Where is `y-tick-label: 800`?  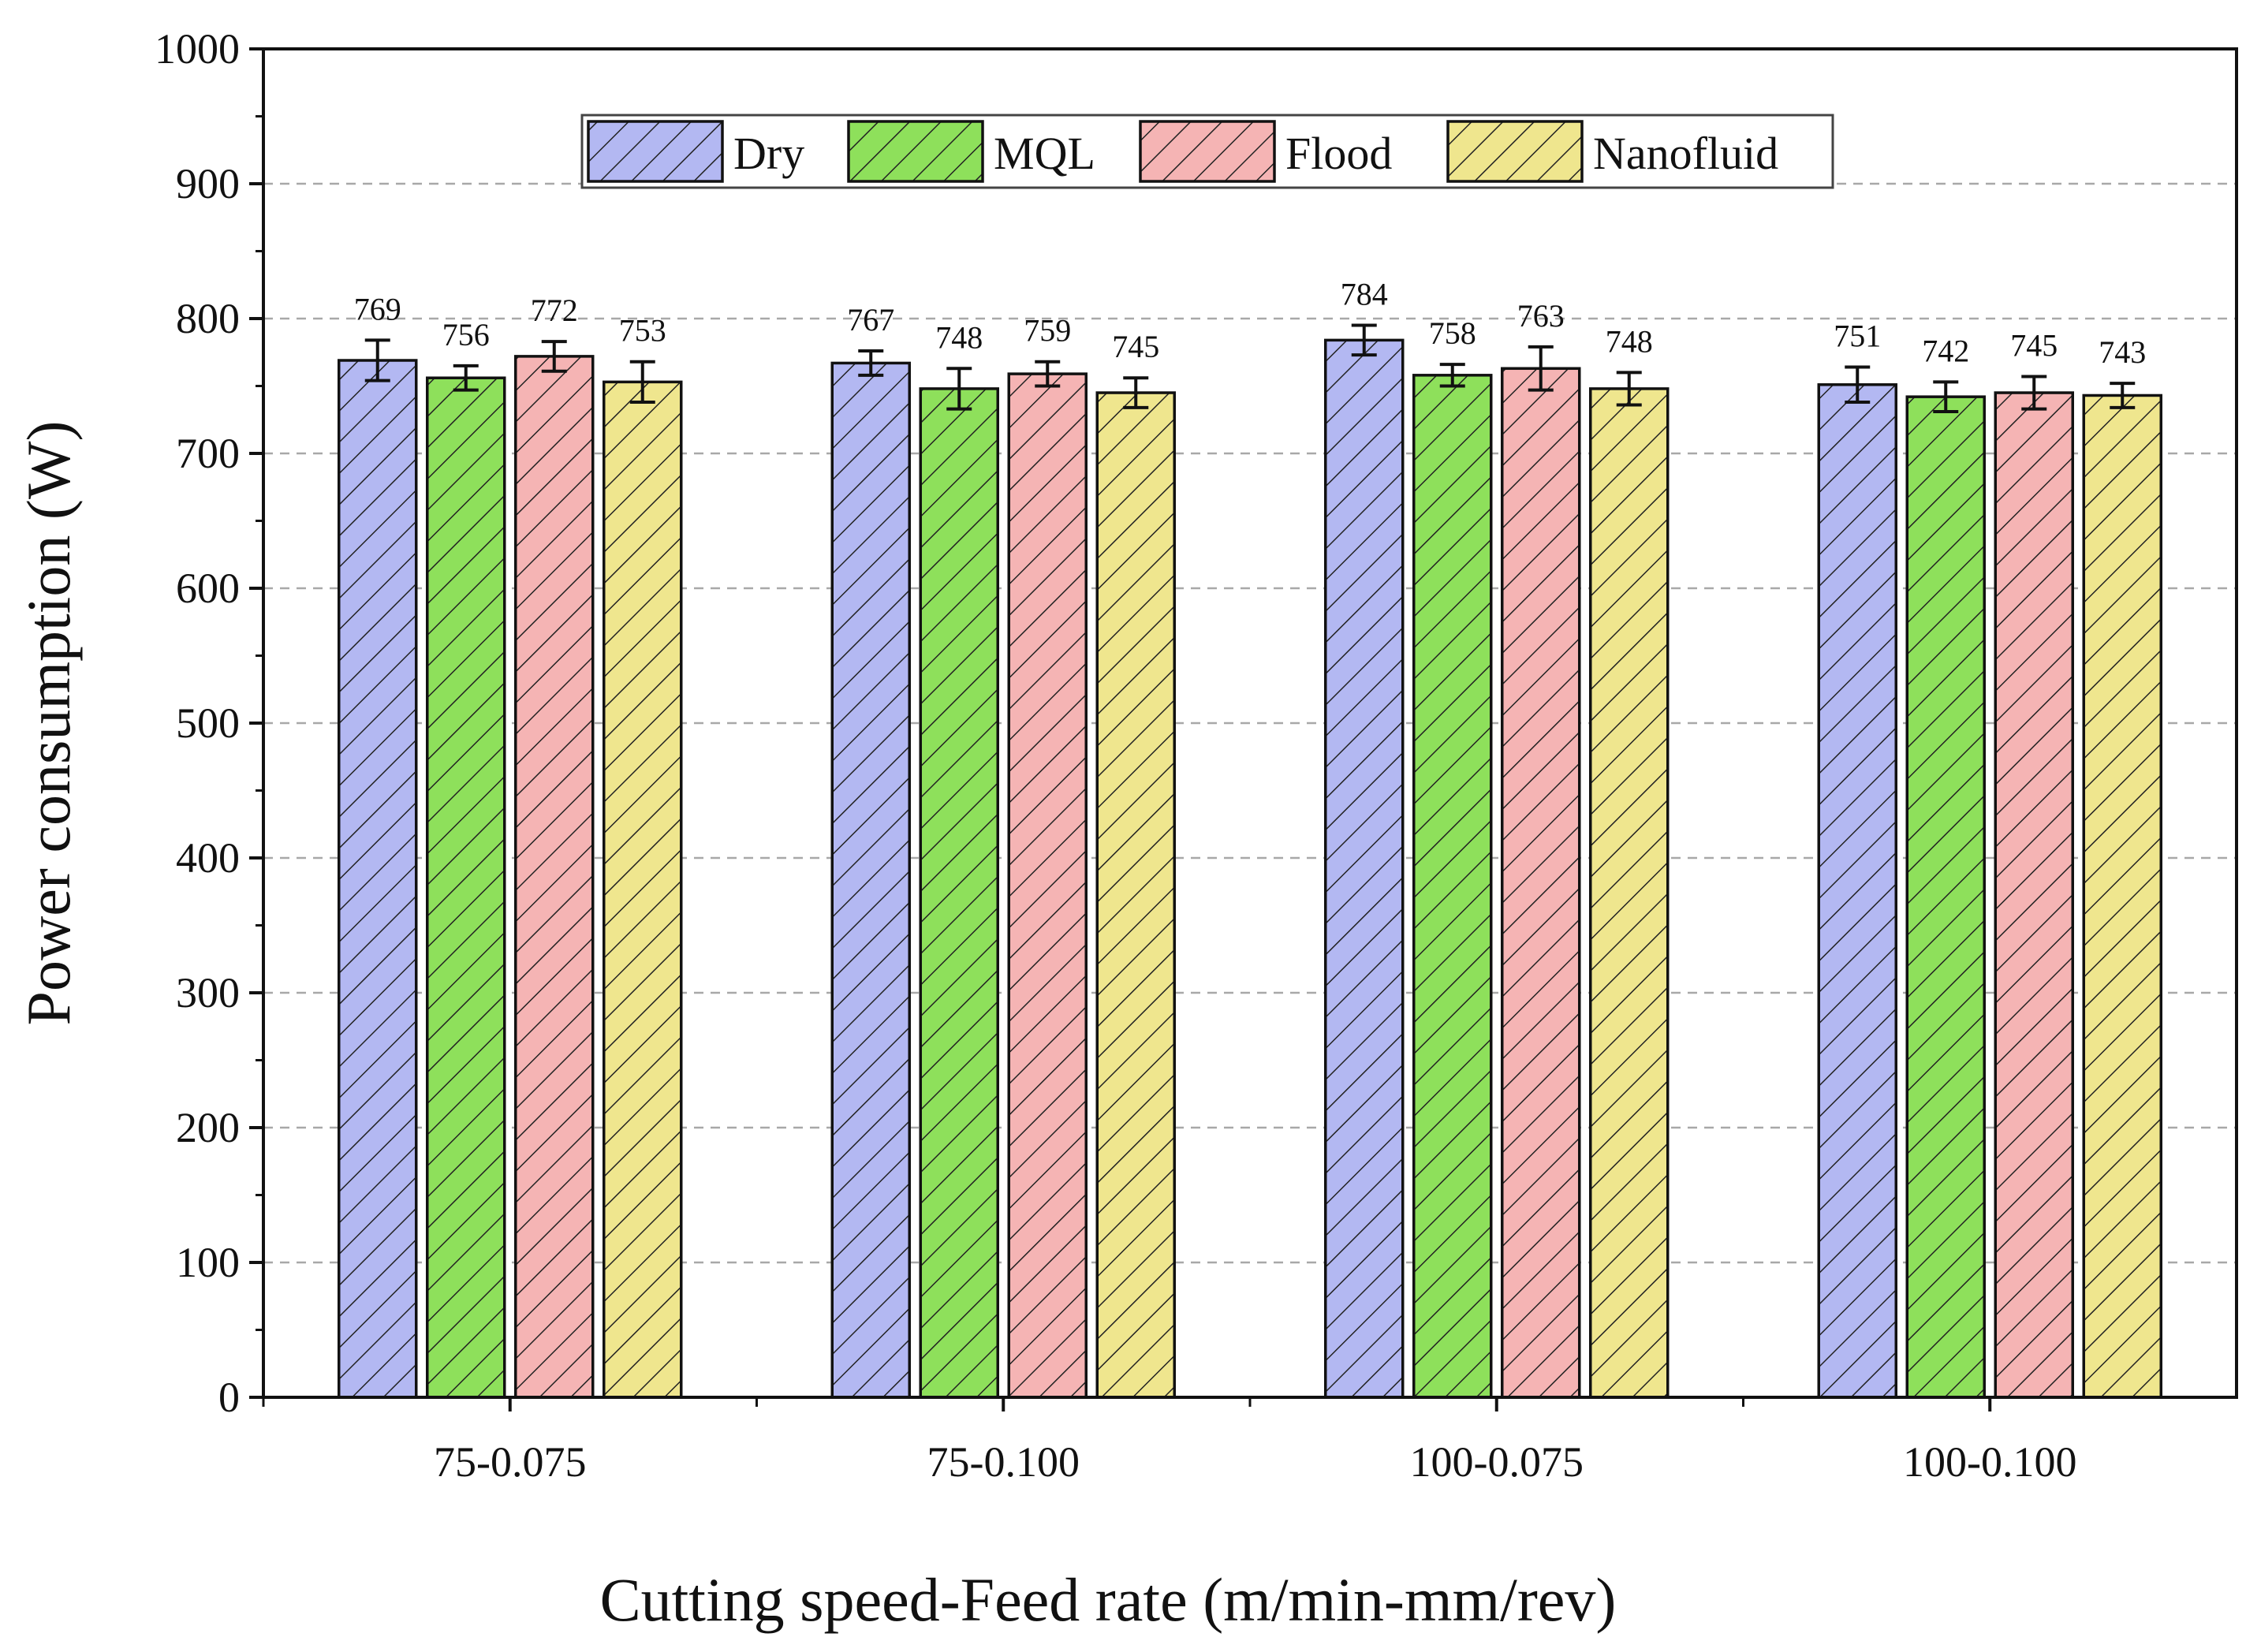
y-tick-label: 800 is located at coordinates (208, 319).